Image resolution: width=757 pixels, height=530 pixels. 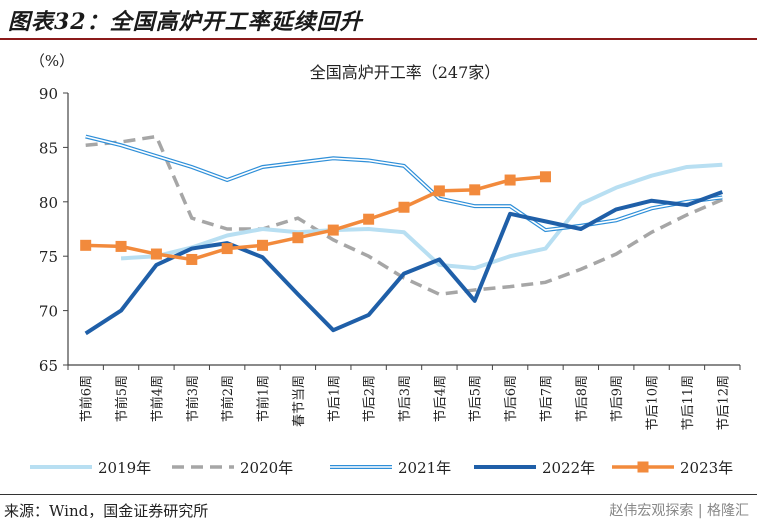 I want to click on x-tick-label: 节前4周, so click(x=157, y=398).